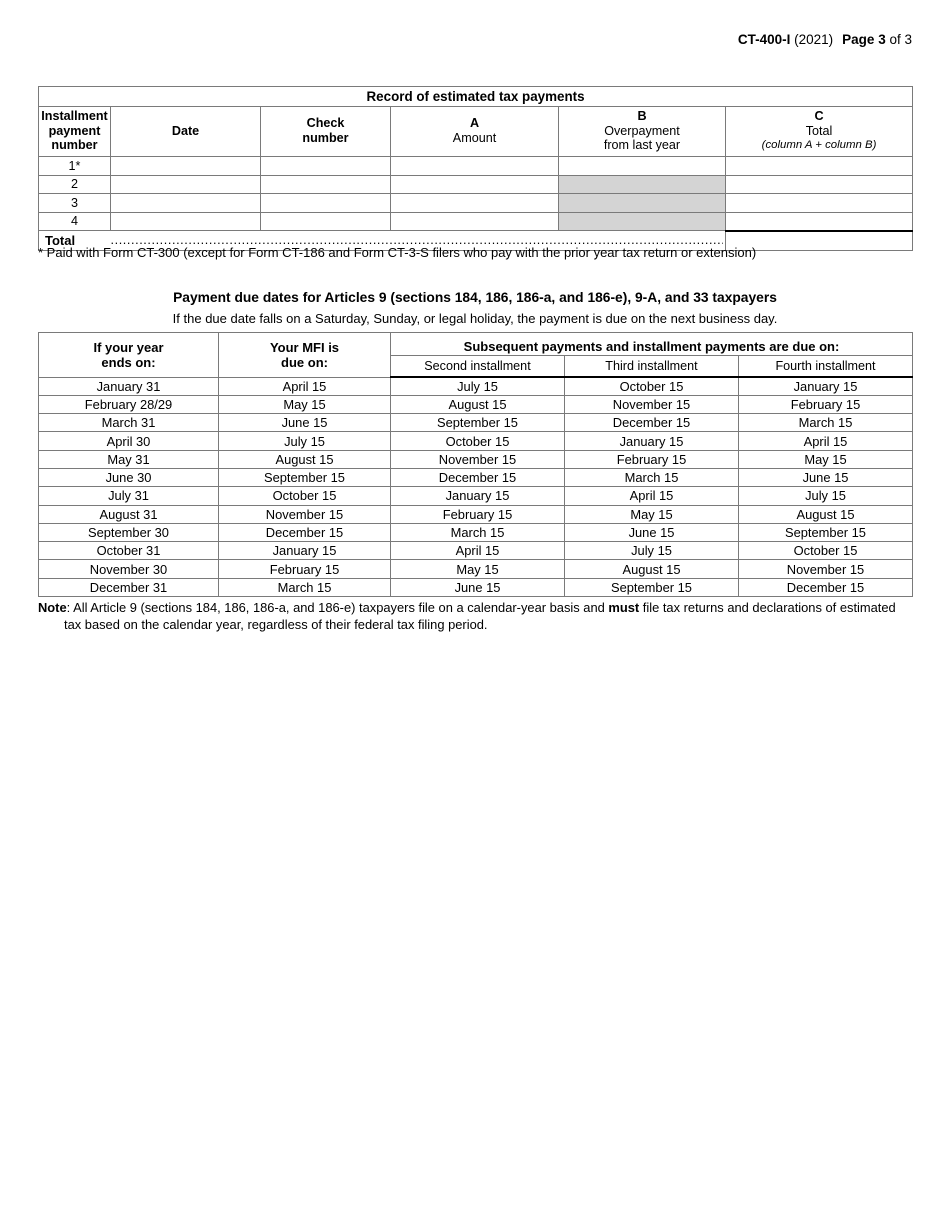 The image size is (950, 1230). I want to click on second-installment-cell: February 15, so click(477, 514).